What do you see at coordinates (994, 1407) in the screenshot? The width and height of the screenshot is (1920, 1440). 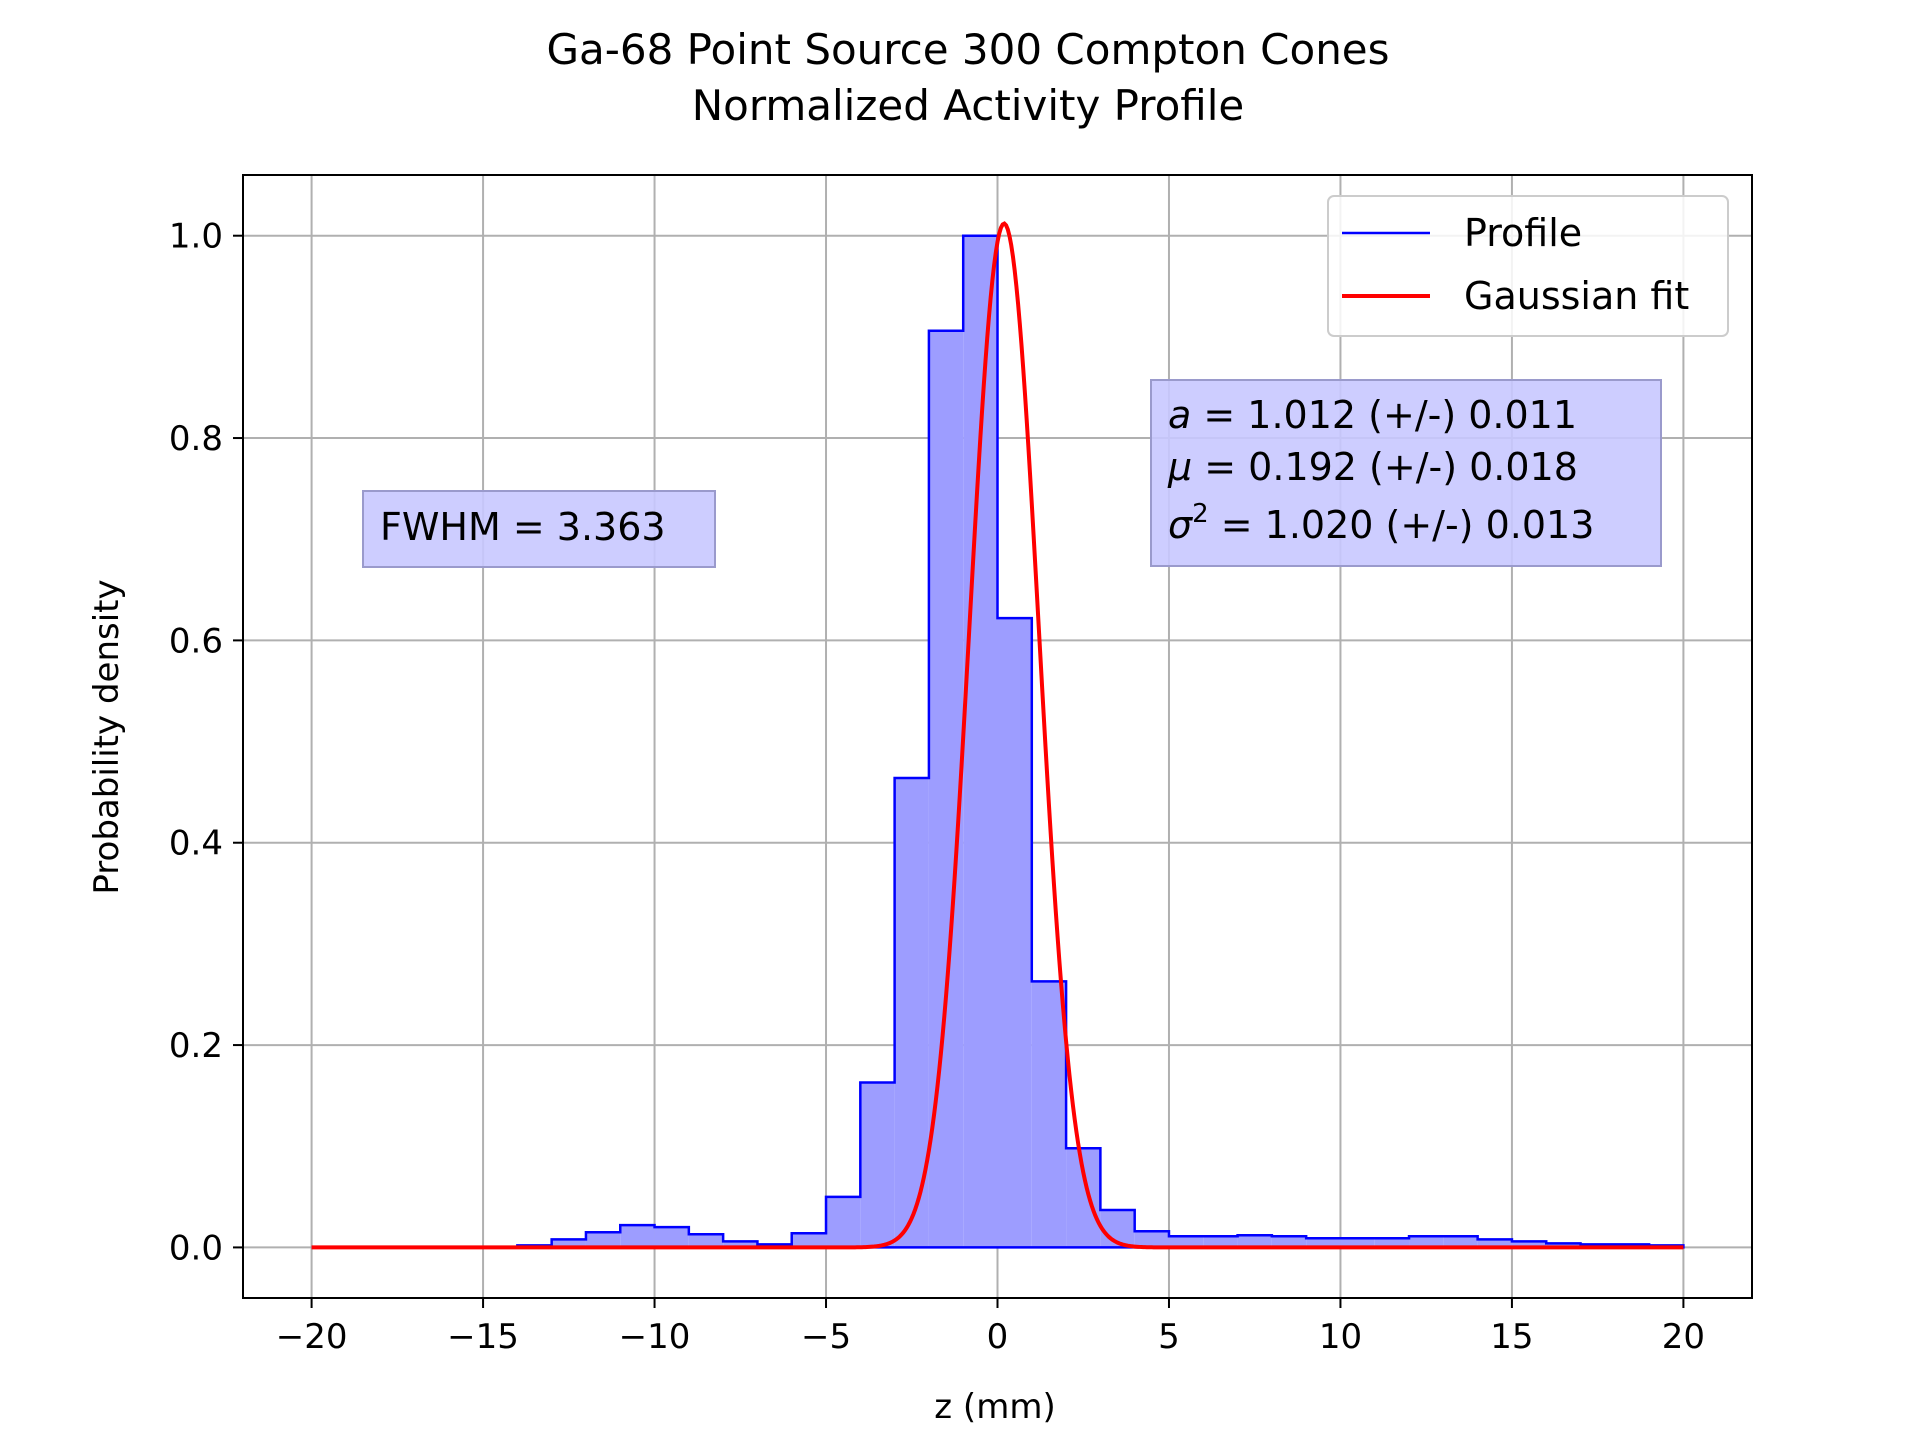 I see `x-axis-label: z (mm)` at bounding box center [994, 1407].